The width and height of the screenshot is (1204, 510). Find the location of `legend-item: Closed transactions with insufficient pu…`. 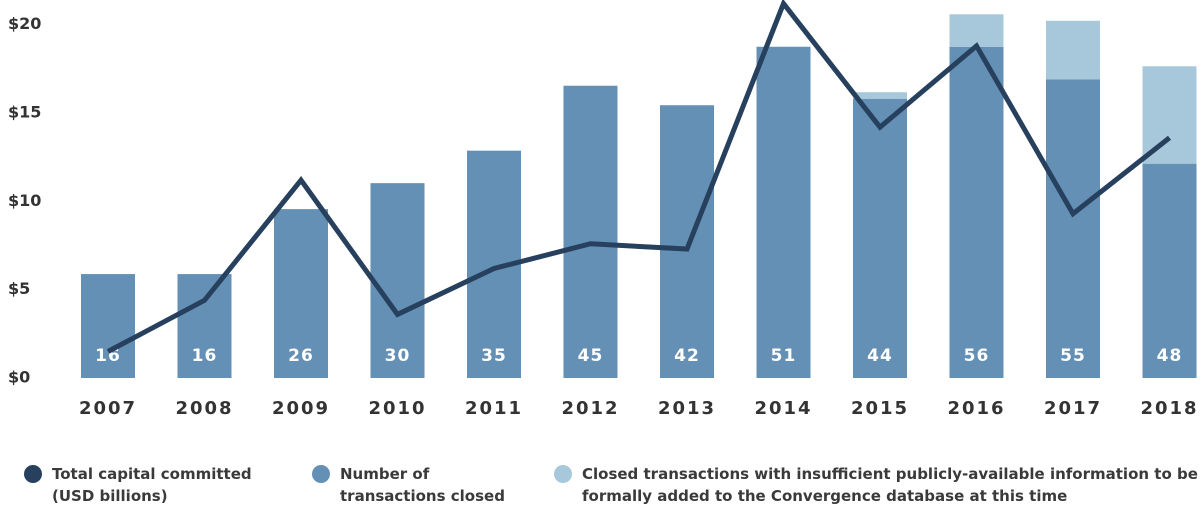

legend-item: Closed transactions with insufficient pu… is located at coordinates (879, 485).